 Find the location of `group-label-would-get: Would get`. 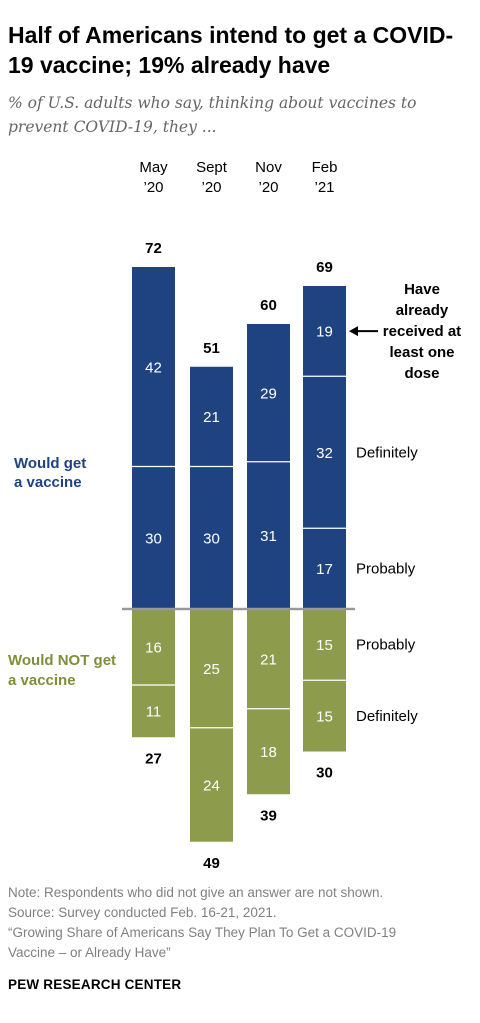

group-label-would-get: Would get is located at coordinates (50, 463).